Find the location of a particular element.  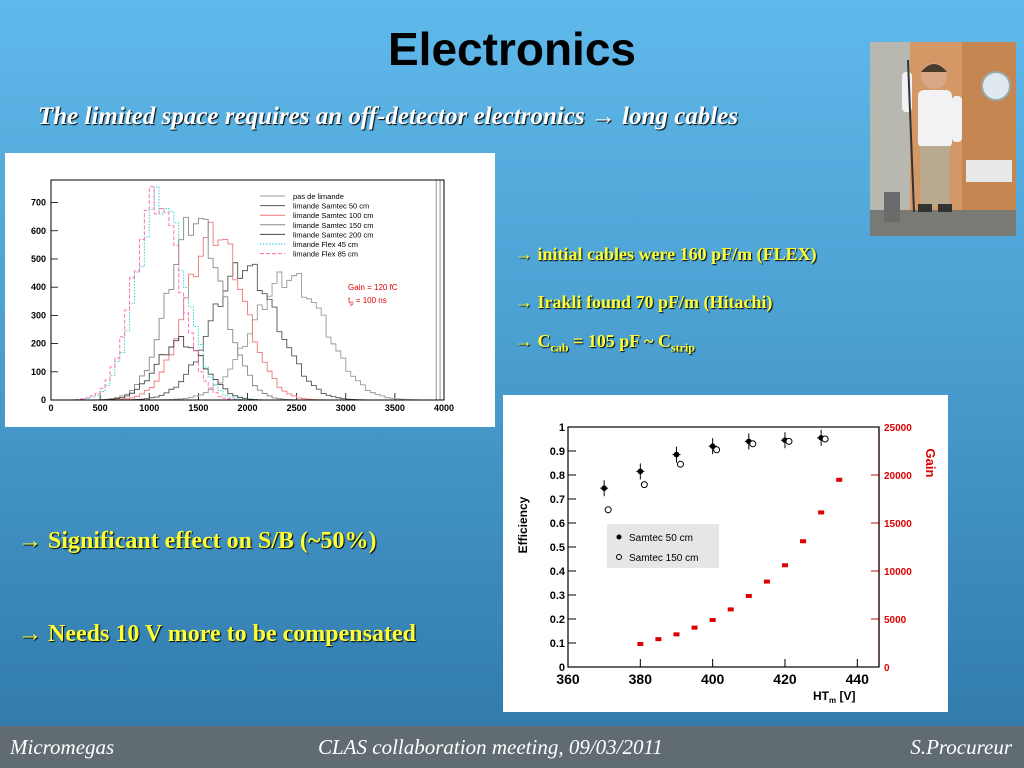

hist-x-tick-label: 1500 is located at coordinates (198, 408).